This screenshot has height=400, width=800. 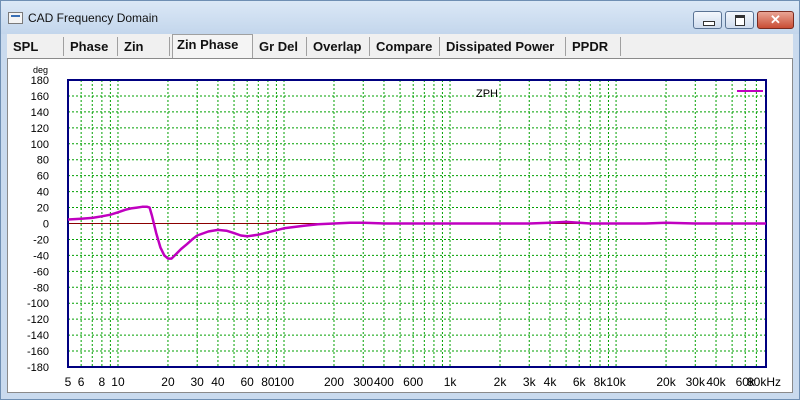 What do you see at coordinates (40, 129) in the screenshot?
I see `y-tick-label: 120` at bounding box center [40, 129].